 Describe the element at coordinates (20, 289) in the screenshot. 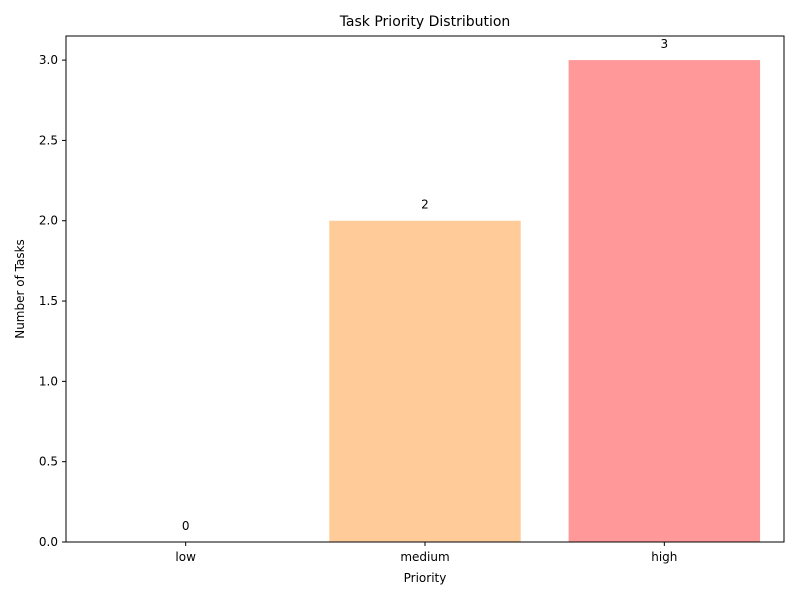

I see `y-axis-label: Number of Tasks` at that location.